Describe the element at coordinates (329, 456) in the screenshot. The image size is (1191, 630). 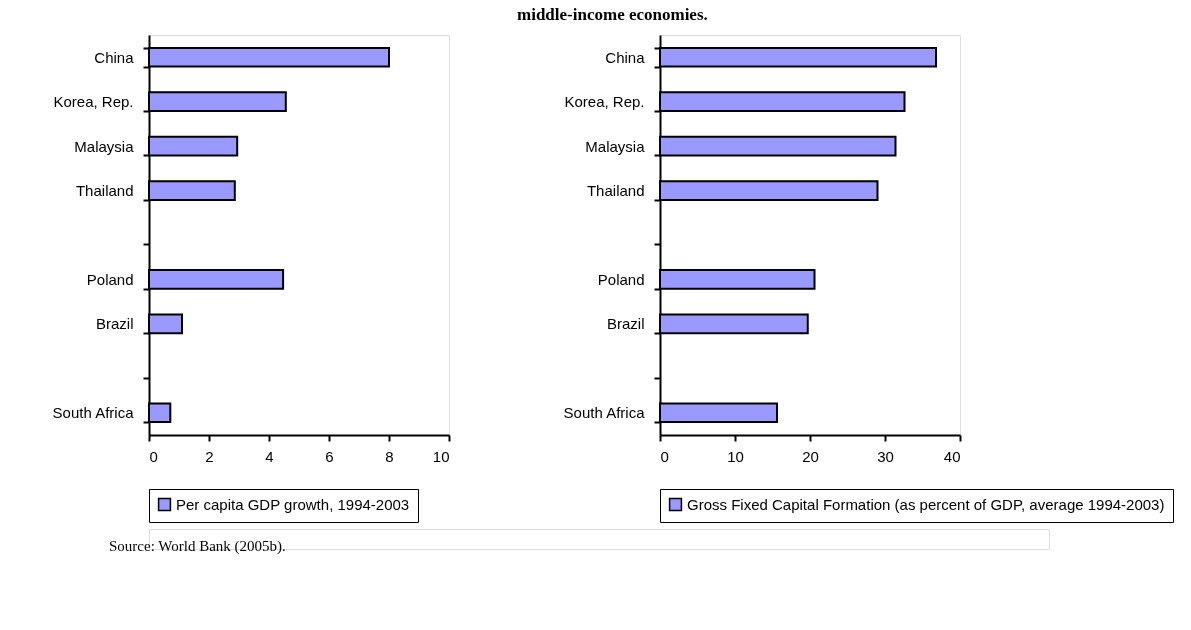
I see `x-tick-label: 6` at that location.